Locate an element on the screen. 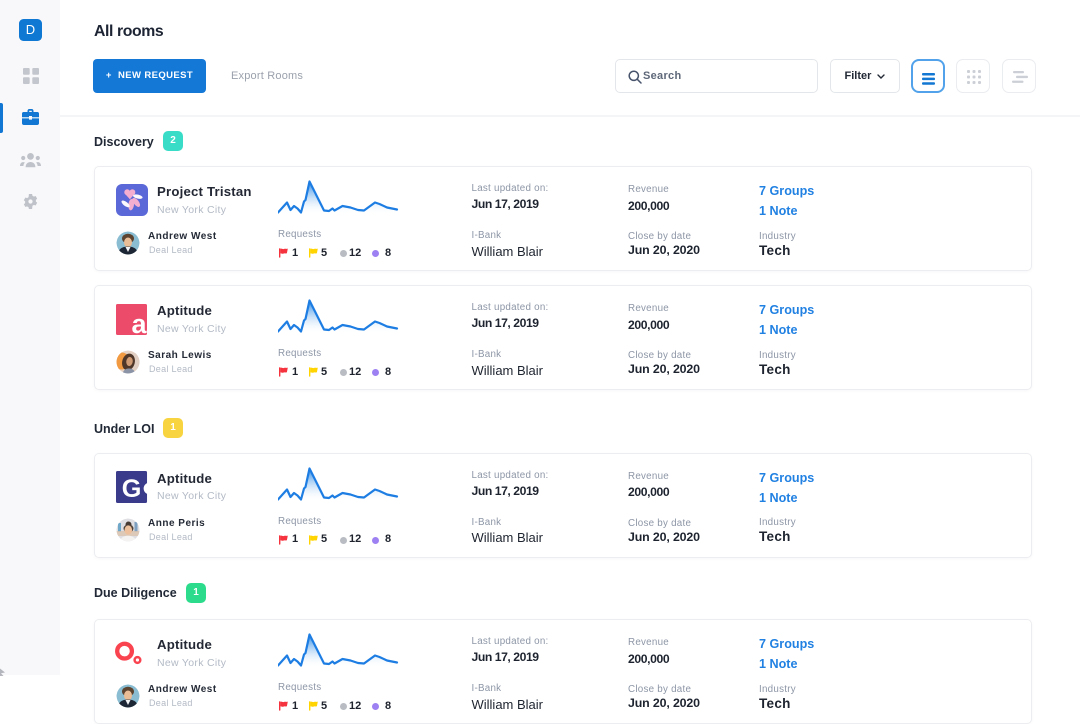 This screenshot has width=1080, height=724. svg-text: a is located at coordinates (139, 322).